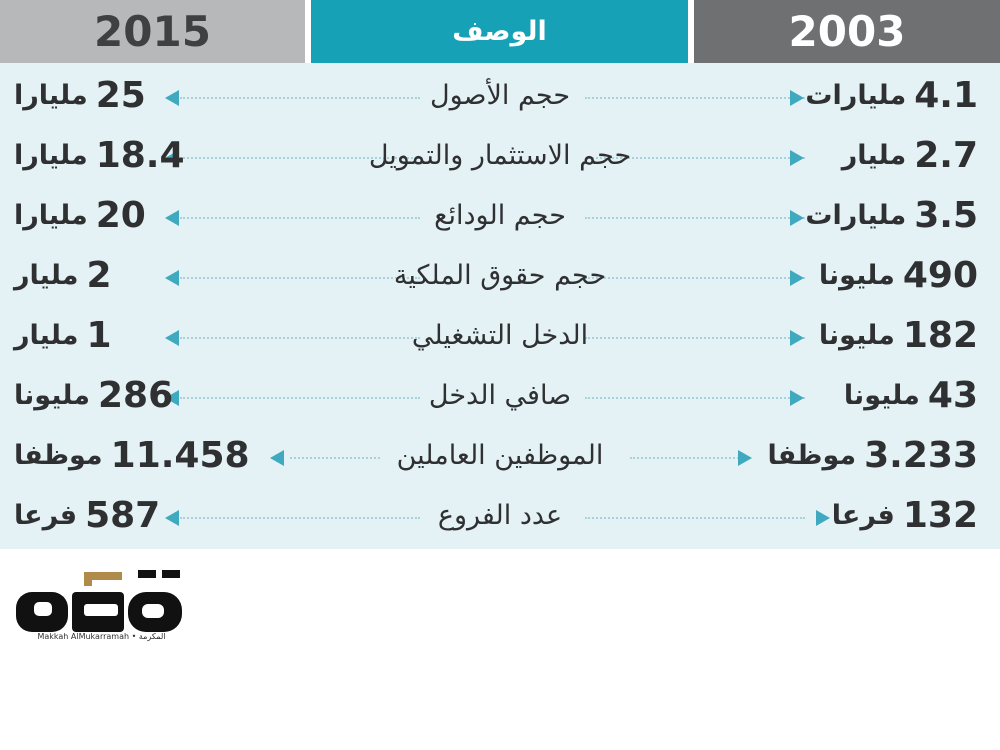 The image size is (1000, 750). I want to click on header-2003: 2003, so click(847, 31).